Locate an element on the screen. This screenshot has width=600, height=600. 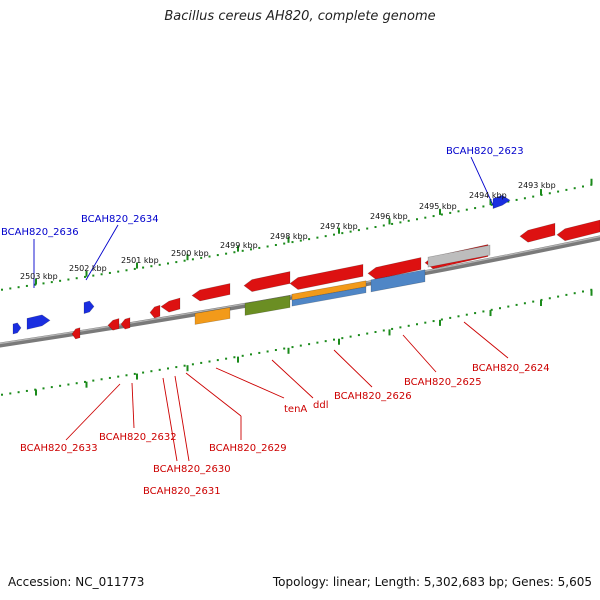
gene-label: BCAH820_2630 is located at coordinates (192, 469).